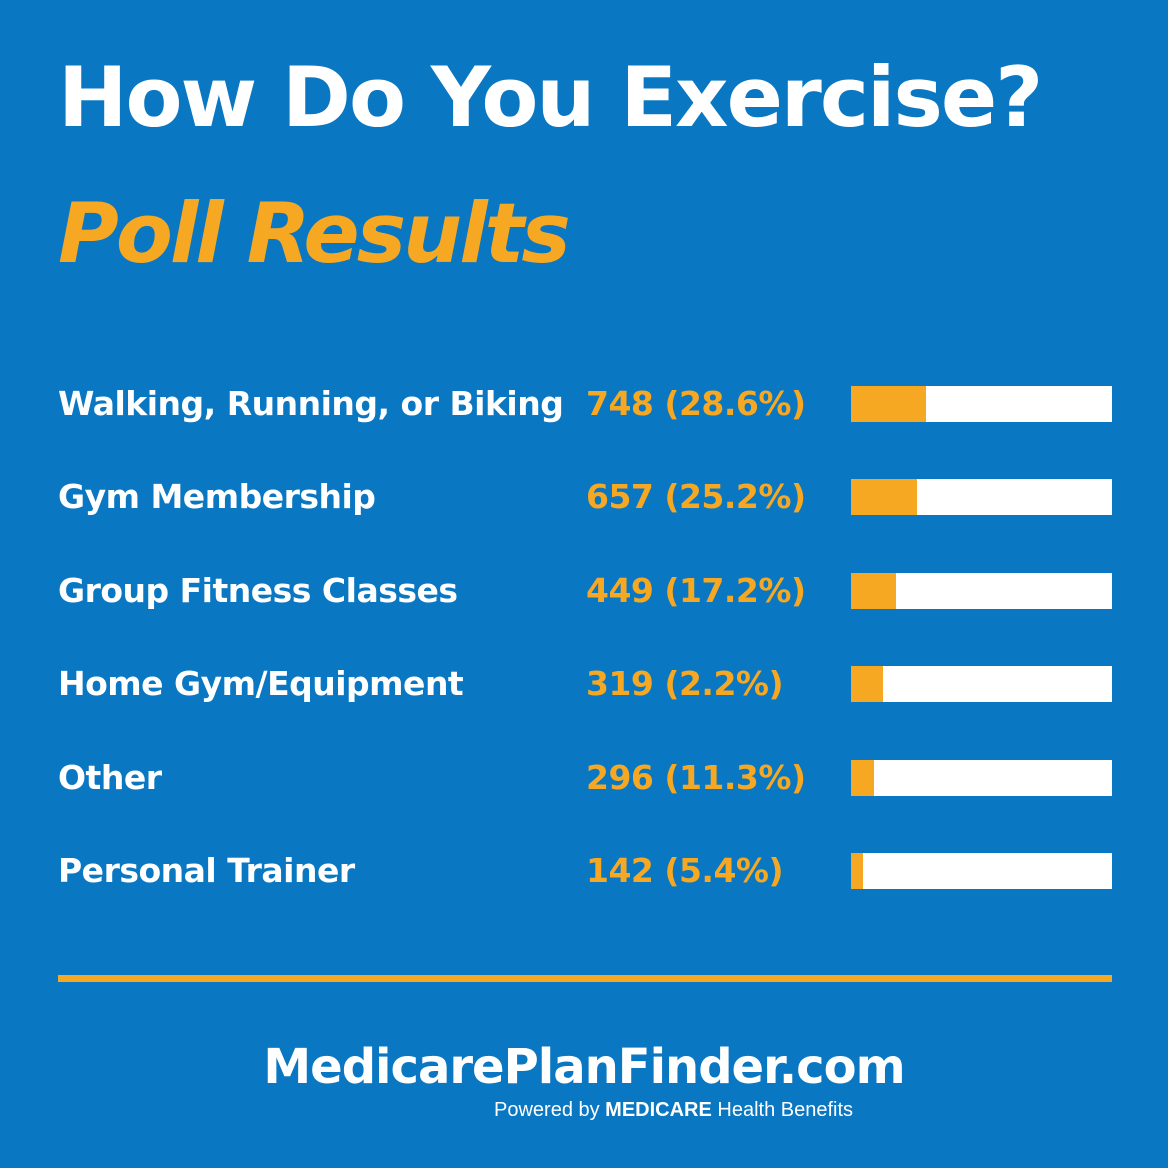 This screenshot has width=1168, height=1168. Describe the element at coordinates (696, 497) in the screenshot. I see `value-label: 657 (25.2%)` at that location.